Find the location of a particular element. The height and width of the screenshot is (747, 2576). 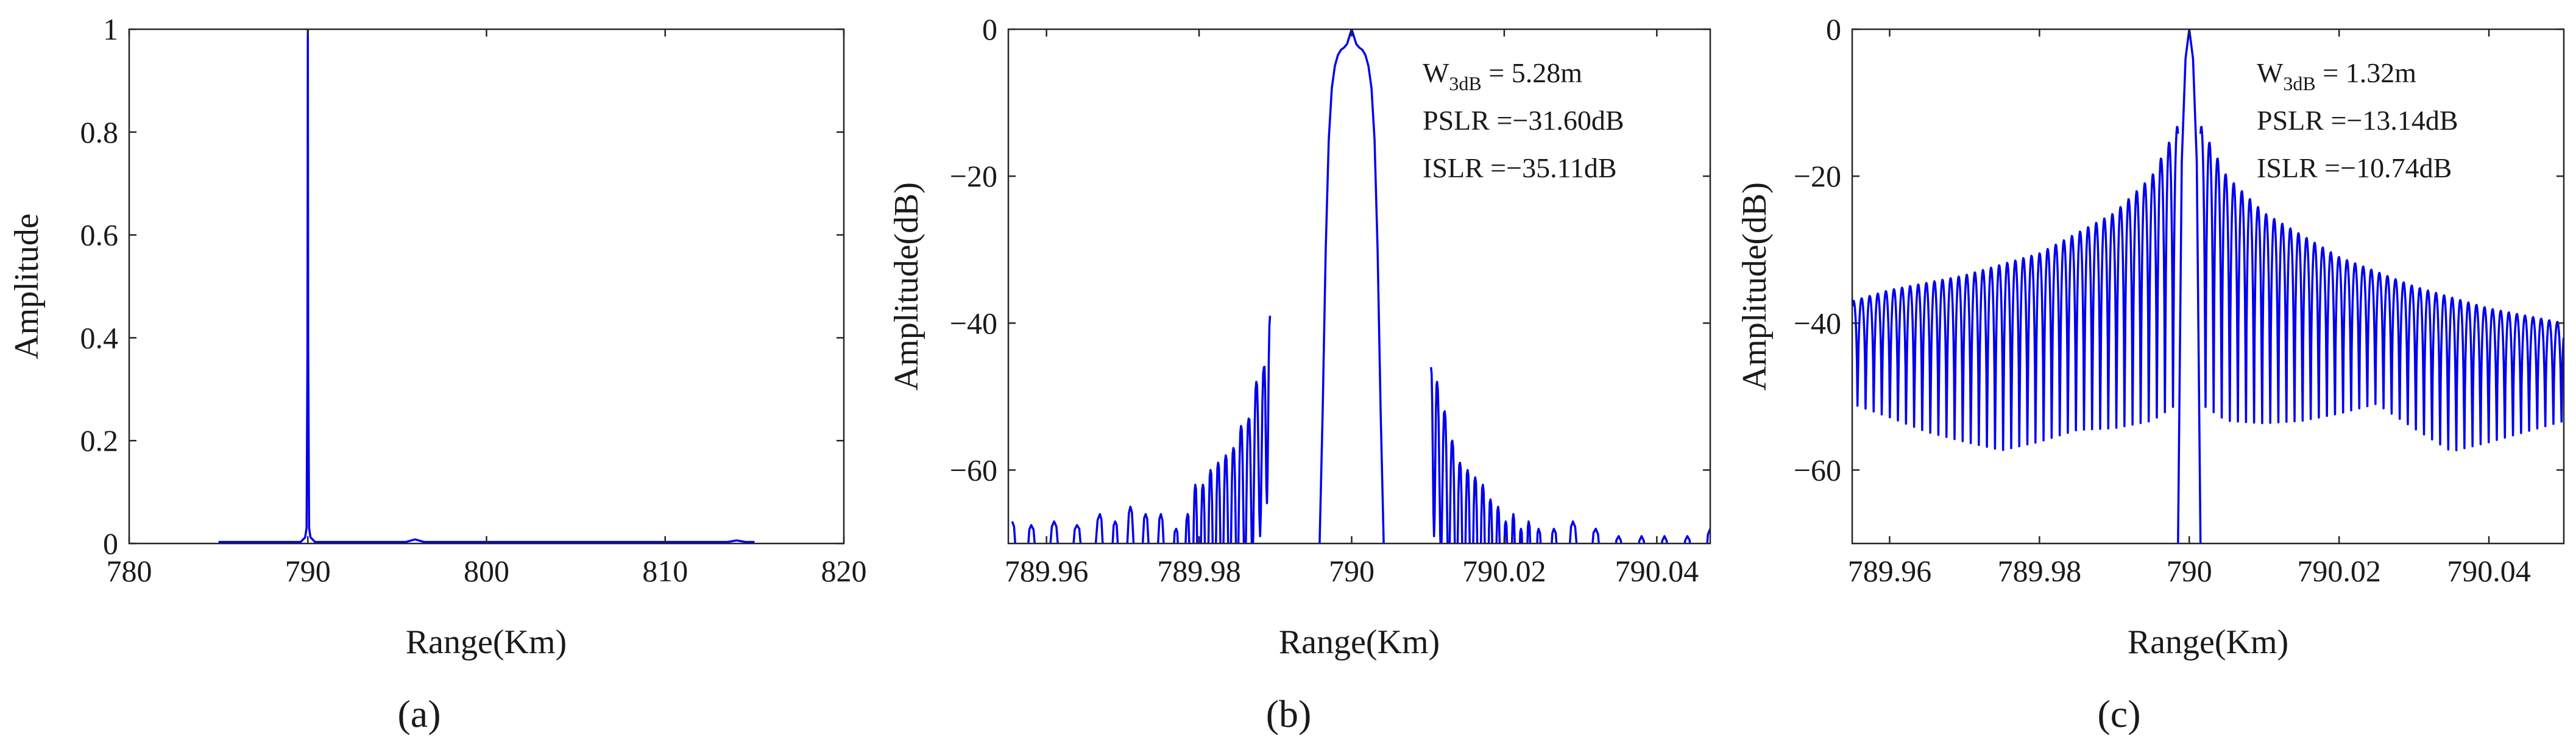

panel-a-x-tick-label: 800 is located at coordinates (486, 571).